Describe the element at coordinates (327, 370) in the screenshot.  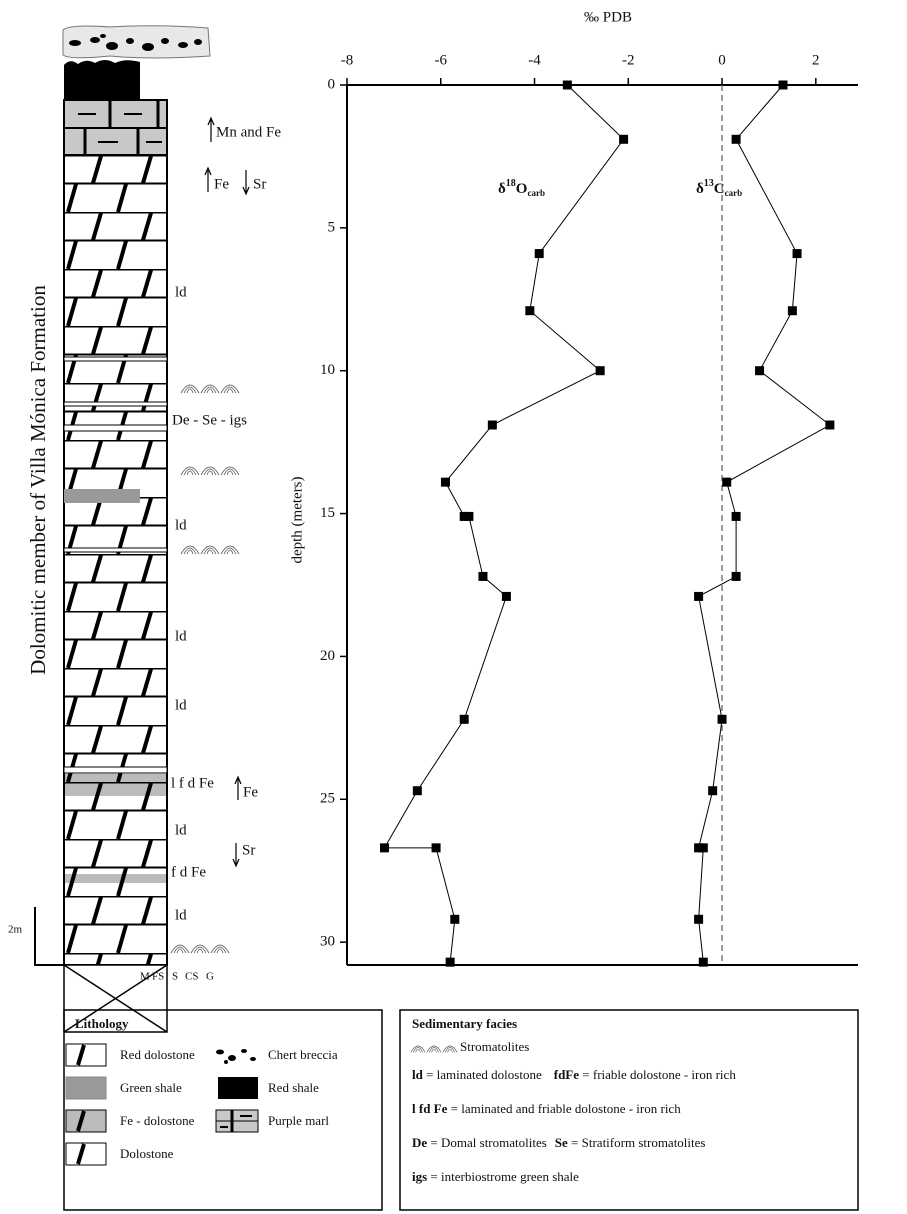
I see `y-tick-label: 10` at that location.